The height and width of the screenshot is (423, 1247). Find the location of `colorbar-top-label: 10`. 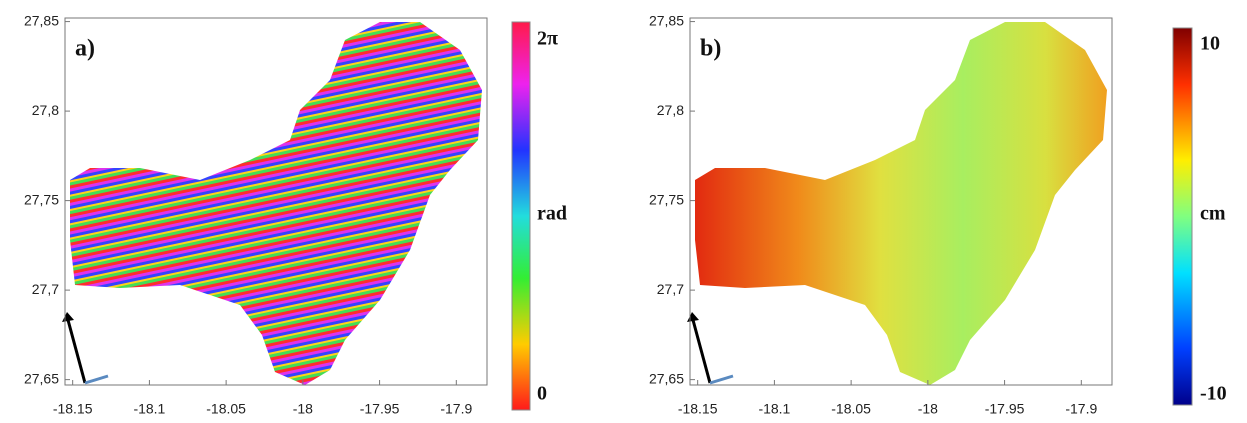

colorbar-top-label: 10 is located at coordinates (1210, 44).